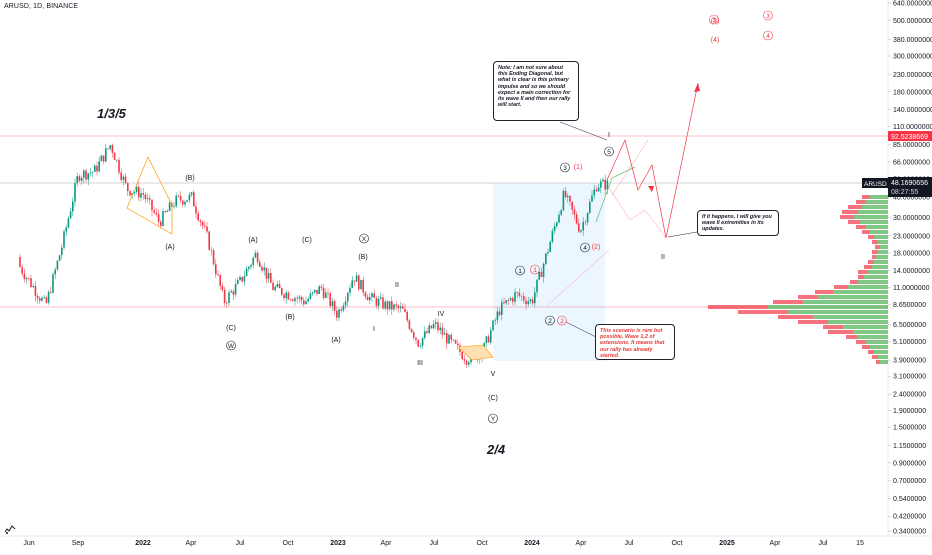  Describe the element at coordinates (364, 239) in the screenshot. I see `wave-label: X` at that location.